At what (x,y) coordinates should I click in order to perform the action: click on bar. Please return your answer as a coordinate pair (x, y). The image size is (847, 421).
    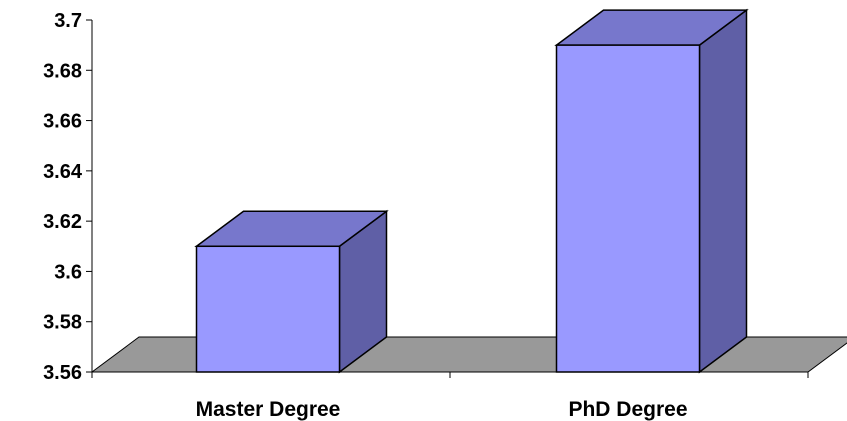
    Looking at the image, I should click on (292, 291).